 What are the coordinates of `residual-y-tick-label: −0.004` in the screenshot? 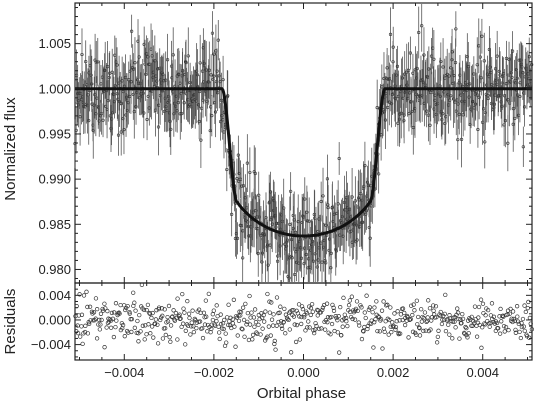 It's located at (51, 344).